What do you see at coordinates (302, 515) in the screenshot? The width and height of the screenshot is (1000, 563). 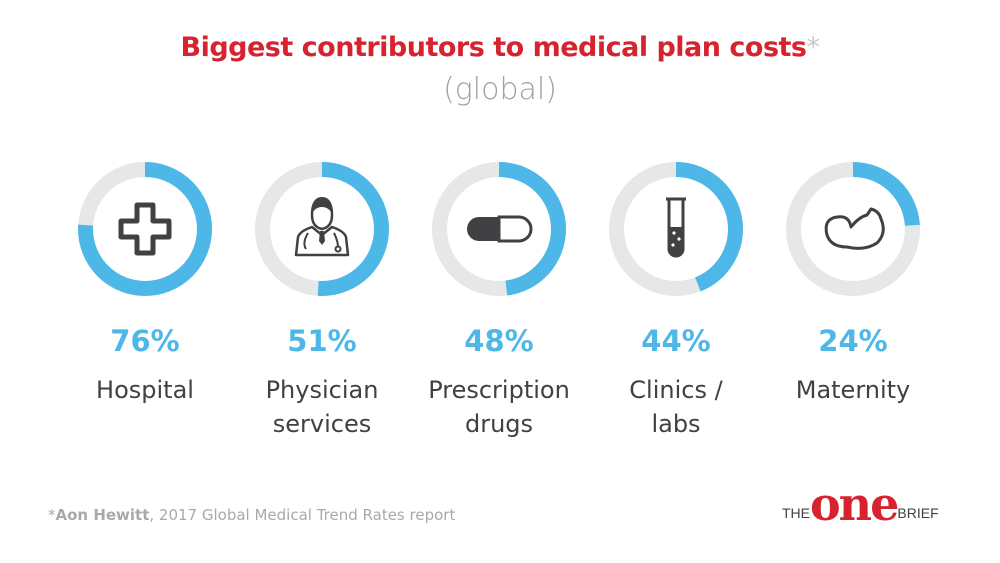 I see `footnote-text: , 2017 Global Medical Trend Rates report` at bounding box center [302, 515].